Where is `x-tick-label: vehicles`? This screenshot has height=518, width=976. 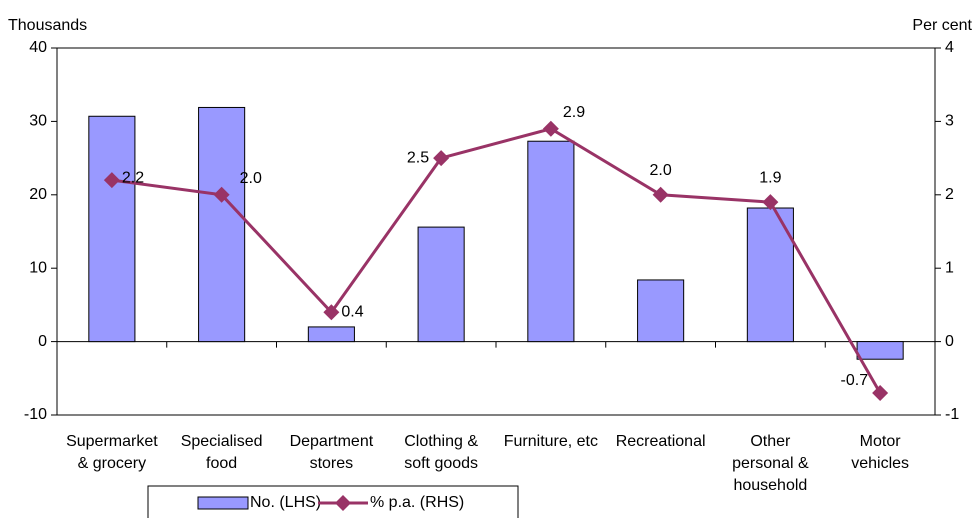 x-tick-label: vehicles is located at coordinates (880, 463).